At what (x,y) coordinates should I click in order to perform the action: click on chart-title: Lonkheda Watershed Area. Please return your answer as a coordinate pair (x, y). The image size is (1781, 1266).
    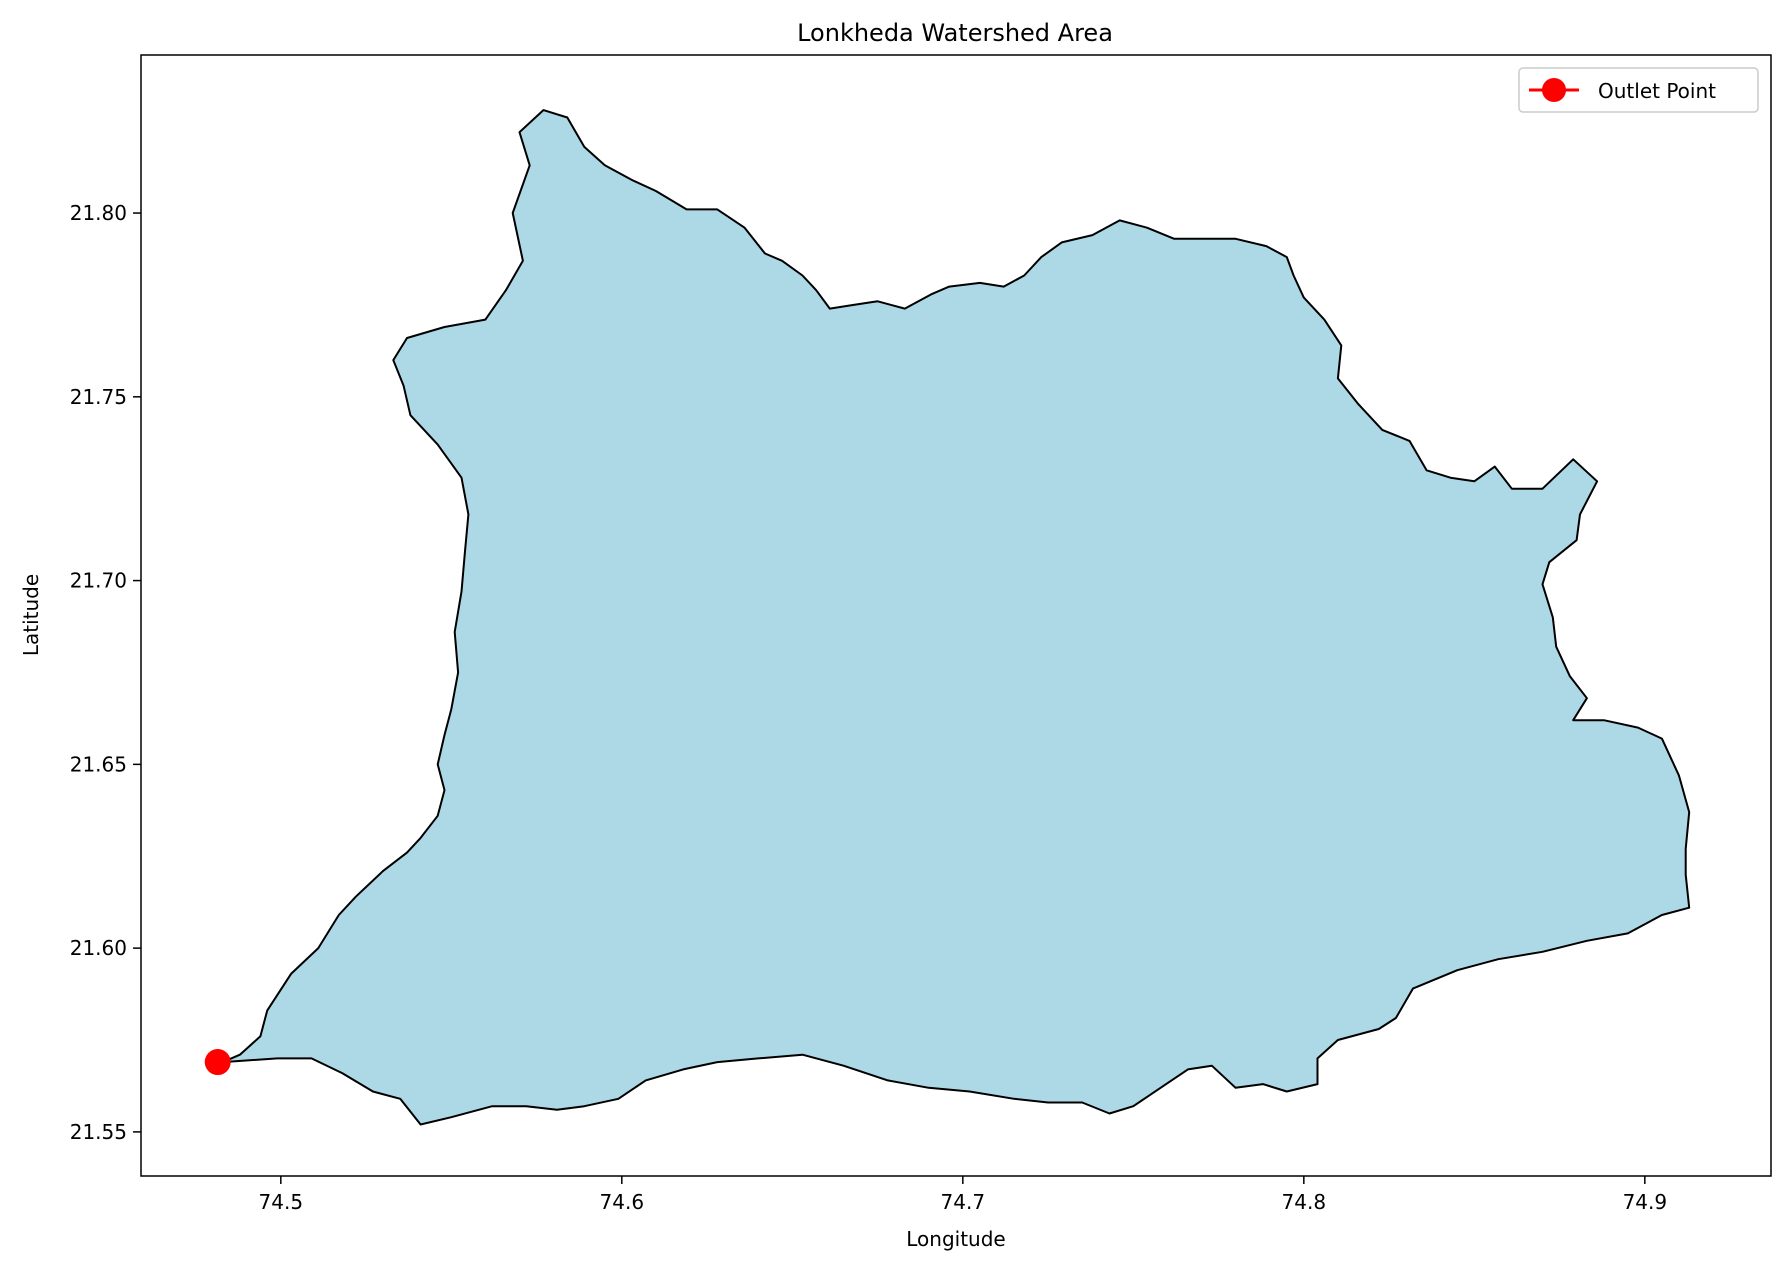
    Looking at the image, I should click on (955, 33).